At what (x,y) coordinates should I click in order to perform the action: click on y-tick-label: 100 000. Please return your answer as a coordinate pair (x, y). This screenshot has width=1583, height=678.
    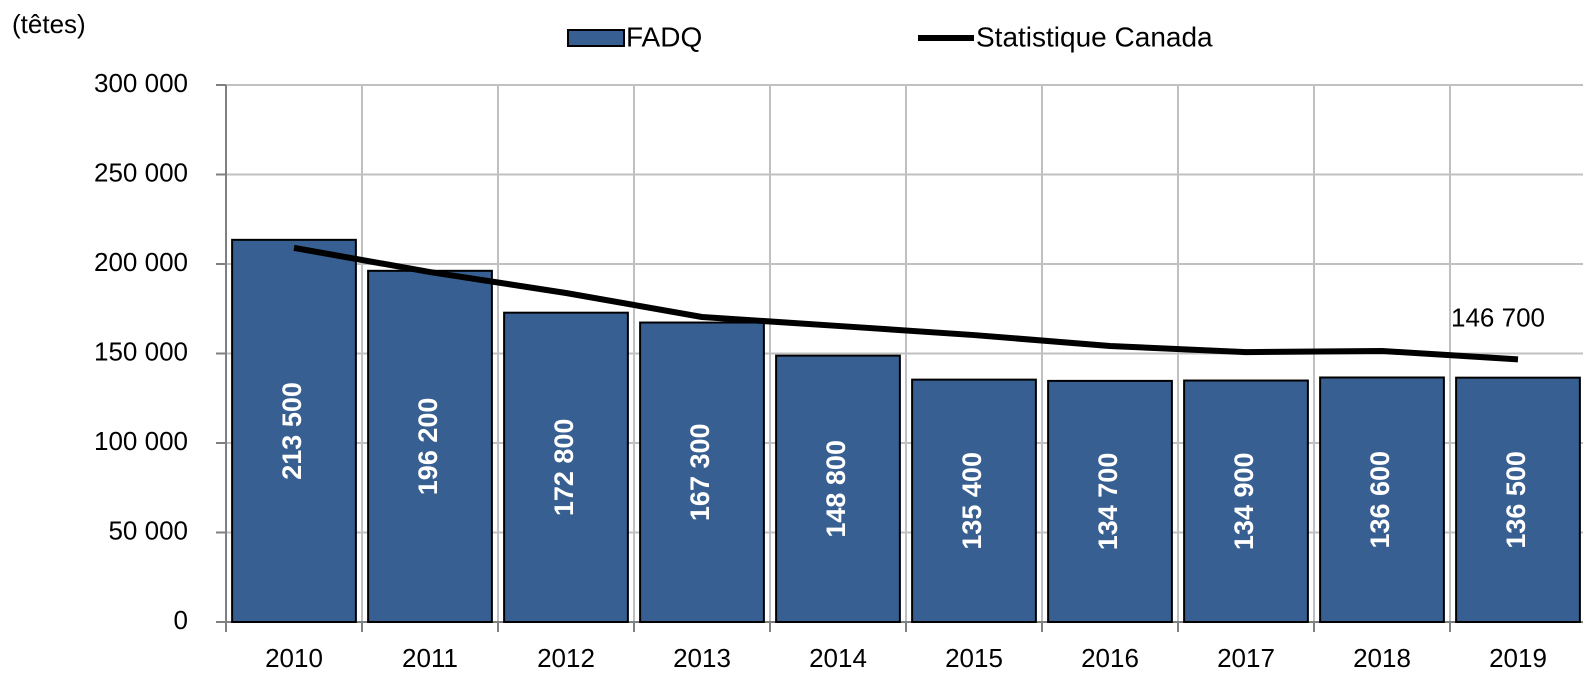
    Looking at the image, I should click on (141, 441).